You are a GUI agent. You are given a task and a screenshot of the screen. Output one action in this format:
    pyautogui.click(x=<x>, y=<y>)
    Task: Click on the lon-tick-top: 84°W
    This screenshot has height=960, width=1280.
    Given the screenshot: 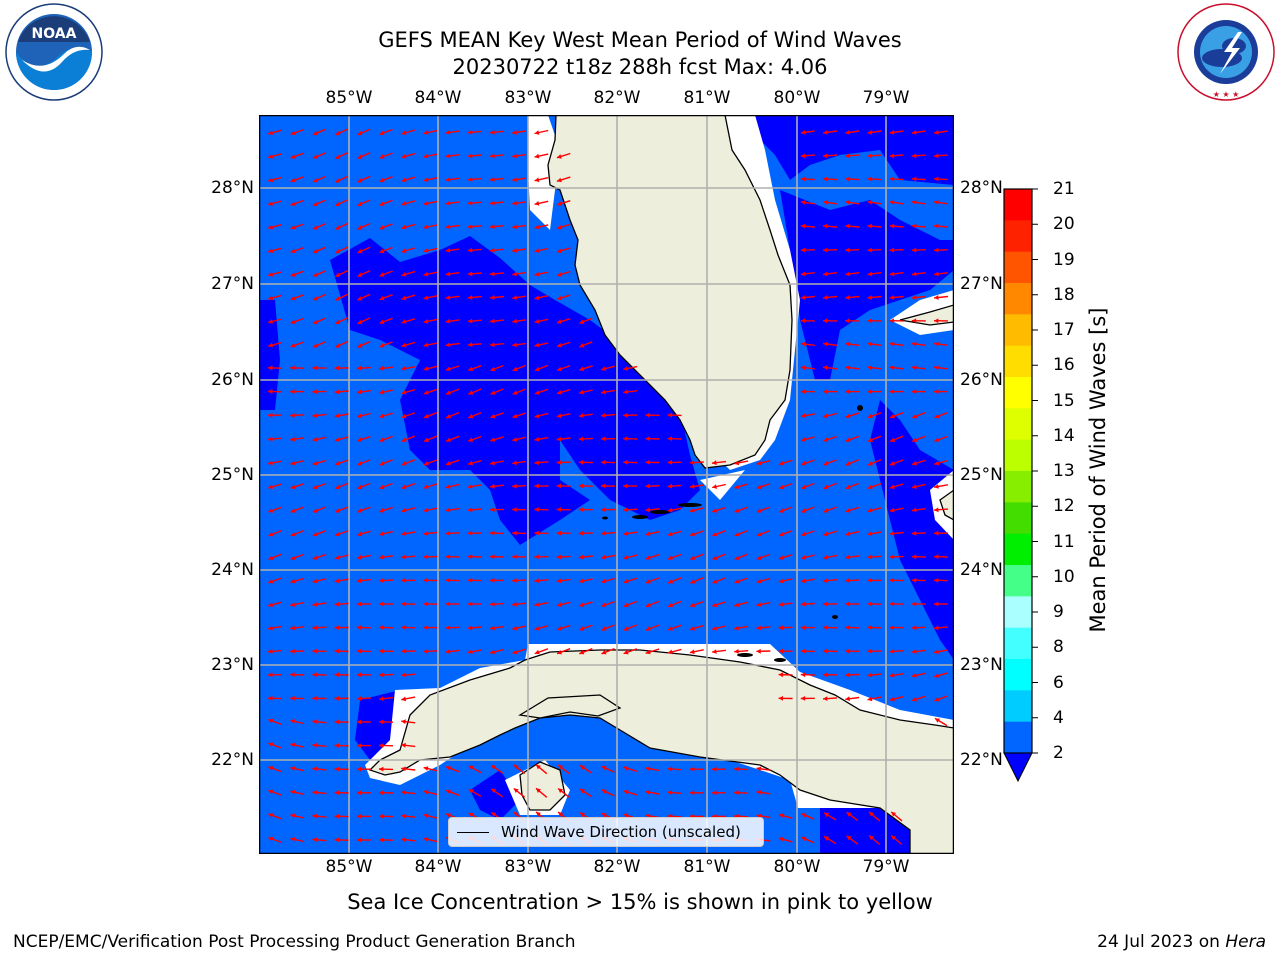 What is the action you would take?
    pyautogui.click(x=438, y=98)
    